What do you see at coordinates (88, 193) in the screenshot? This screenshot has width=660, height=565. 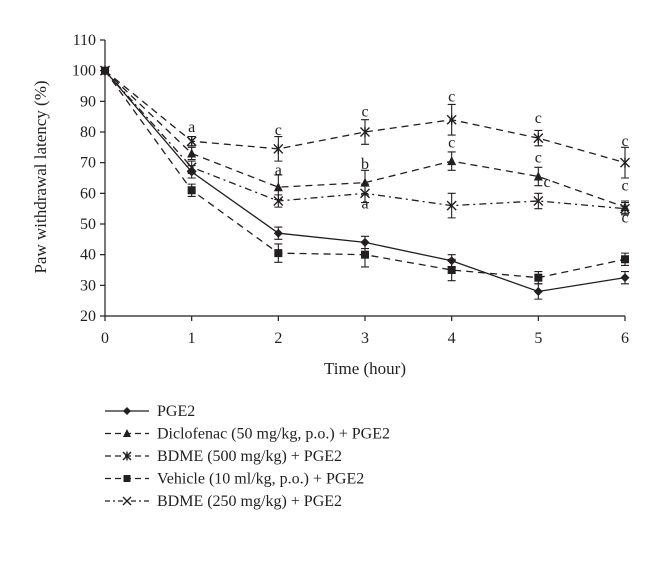 I see `y-tick-label: 60` at bounding box center [88, 193].